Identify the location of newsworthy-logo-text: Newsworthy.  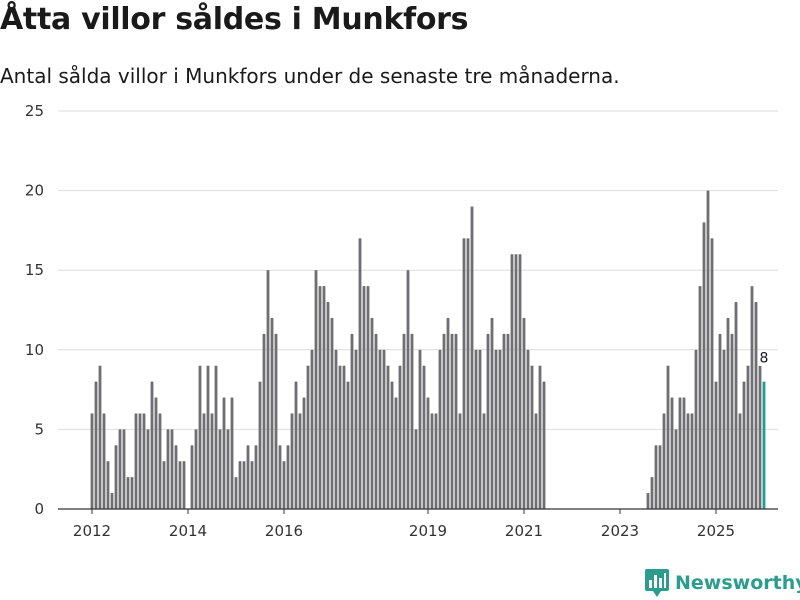
(737, 583).